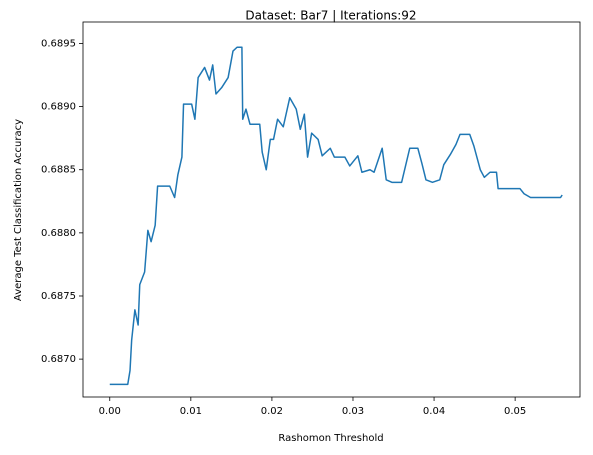  What do you see at coordinates (58, 296) in the screenshot?
I see `y-tick-label: 0.6875` at bounding box center [58, 296].